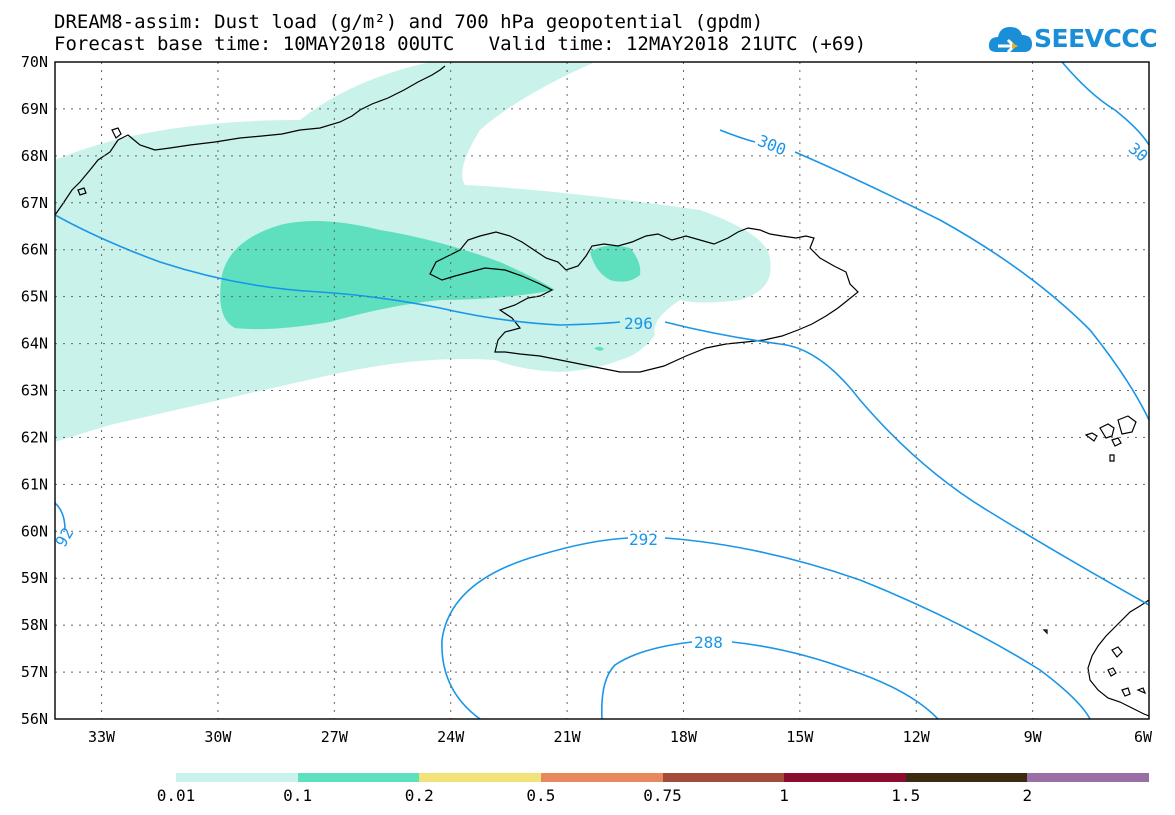 This screenshot has width=1175, height=815. Describe the element at coordinates (102, 737) in the screenshot. I see `lon-tick-label: 33W` at that location.